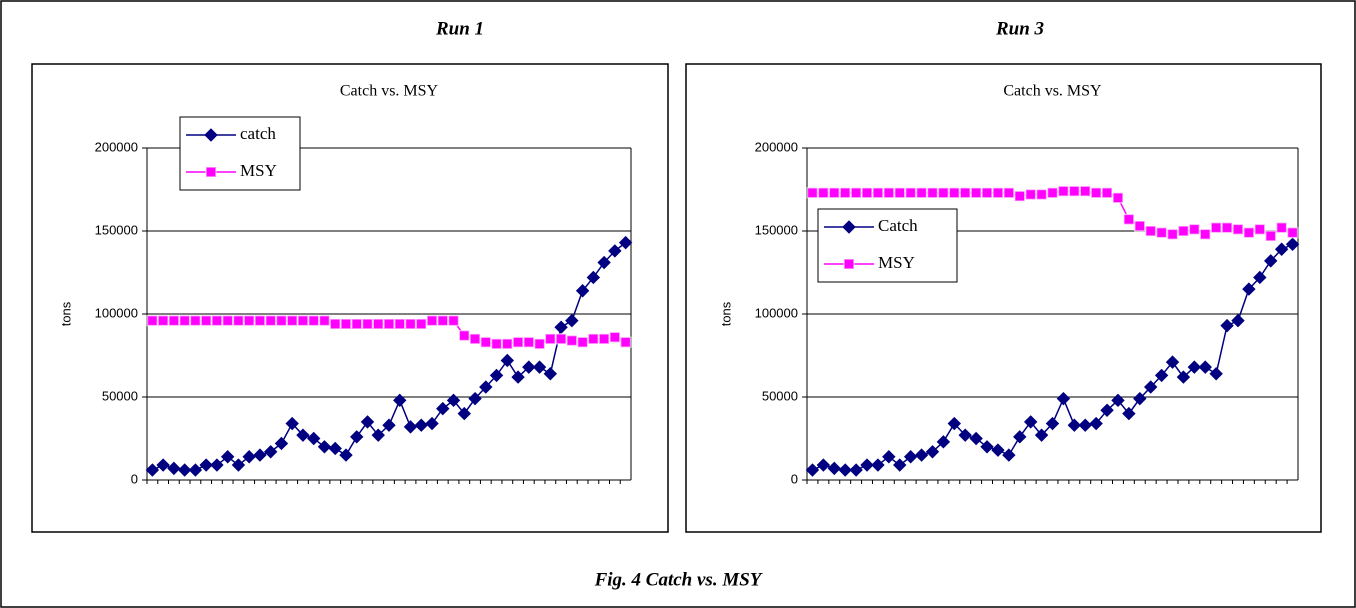 The width and height of the screenshot is (1356, 608). What do you see at coordinates (896, 262) in the screenshot?
I see `legend-label: MSY` at bounding box center [896, 262].